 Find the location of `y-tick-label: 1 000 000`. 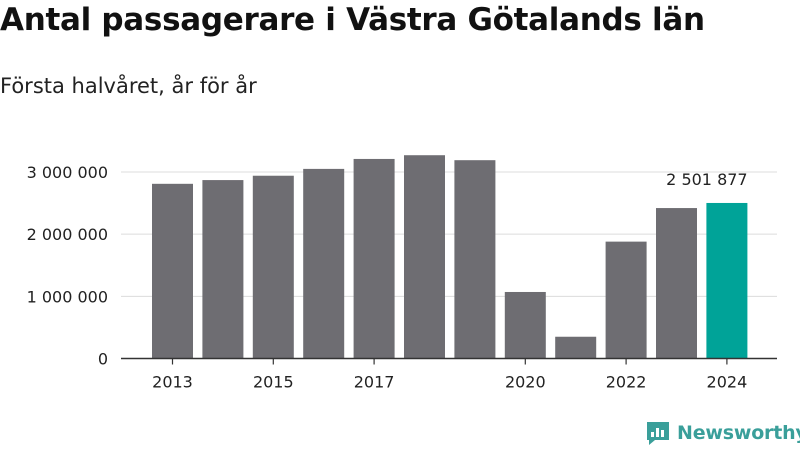

y-tick-label: 1 000 000 is located at coordinates (67, 296).